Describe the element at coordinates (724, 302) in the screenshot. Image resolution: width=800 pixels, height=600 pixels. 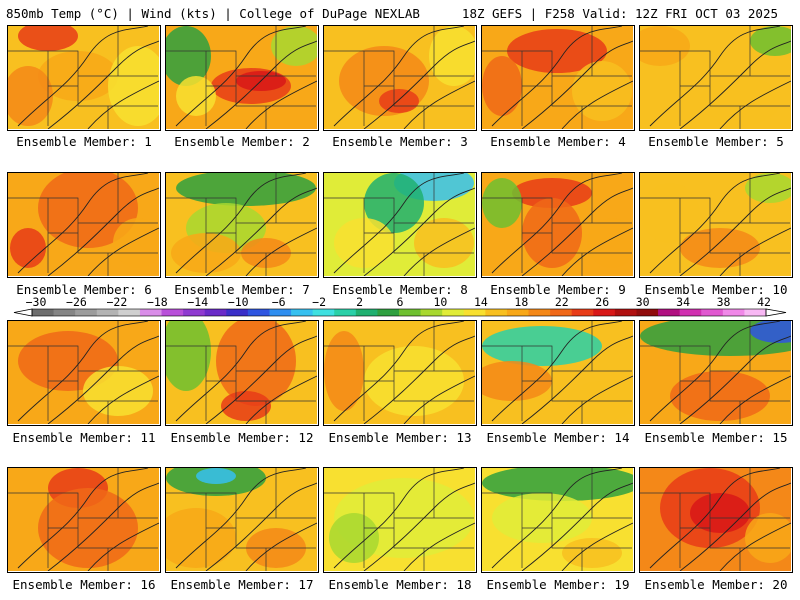
I see `colorbar-tick-label: 38` at that location.